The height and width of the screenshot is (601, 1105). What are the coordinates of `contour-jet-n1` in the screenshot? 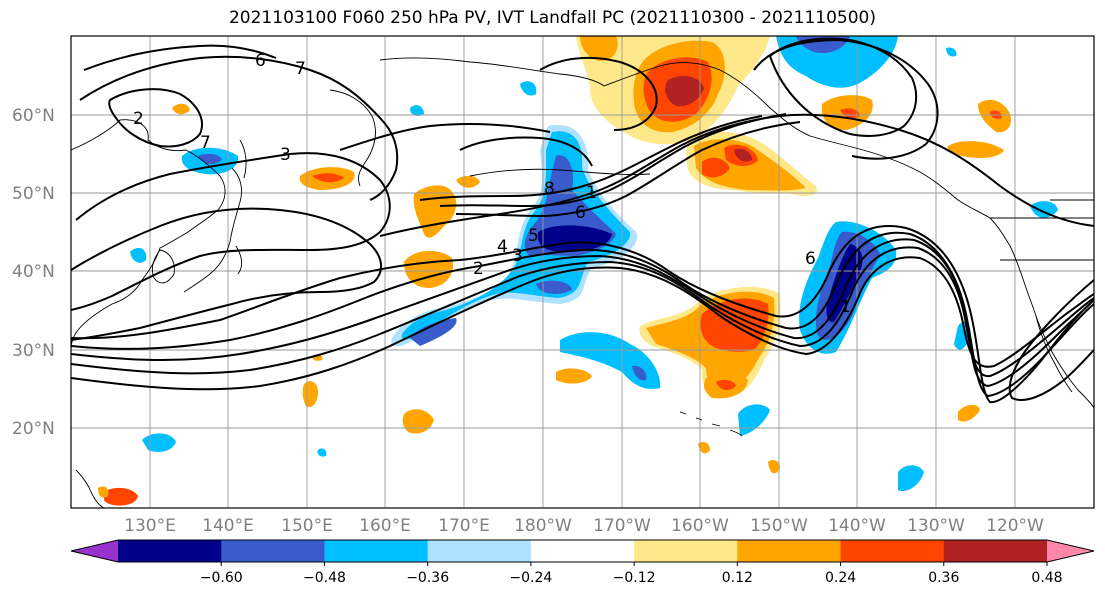 It's located at (736, 175).